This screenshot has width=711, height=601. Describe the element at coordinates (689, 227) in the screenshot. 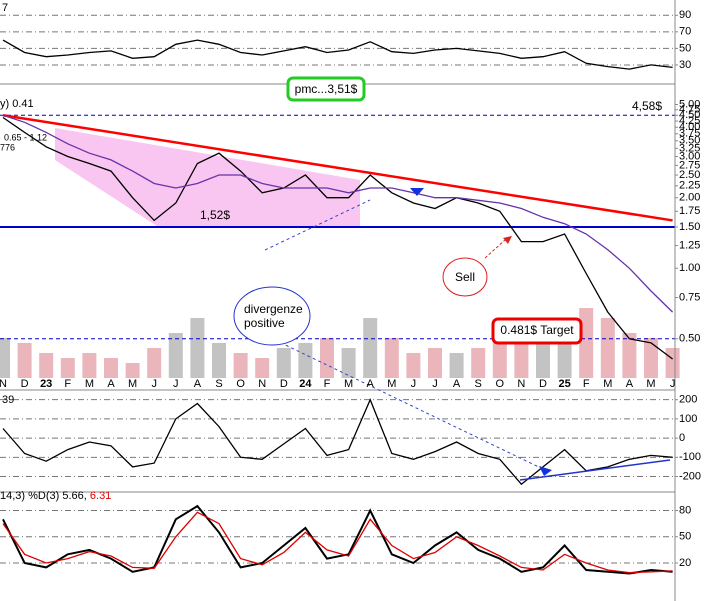

I see `y-tick-label: 1.50` at that location.